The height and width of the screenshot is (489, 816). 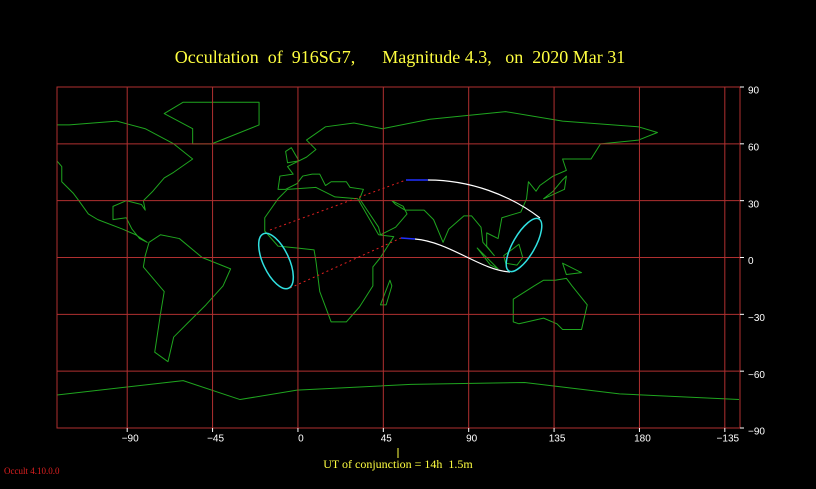 What do you see at coordinates (756, 432) in the screenshot?
I see `y-tick-label: −90` at bounding box center [756, 432].